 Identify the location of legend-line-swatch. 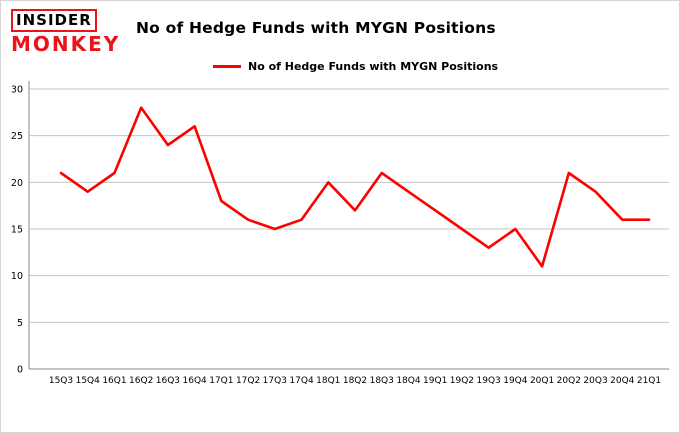
(227, 66).